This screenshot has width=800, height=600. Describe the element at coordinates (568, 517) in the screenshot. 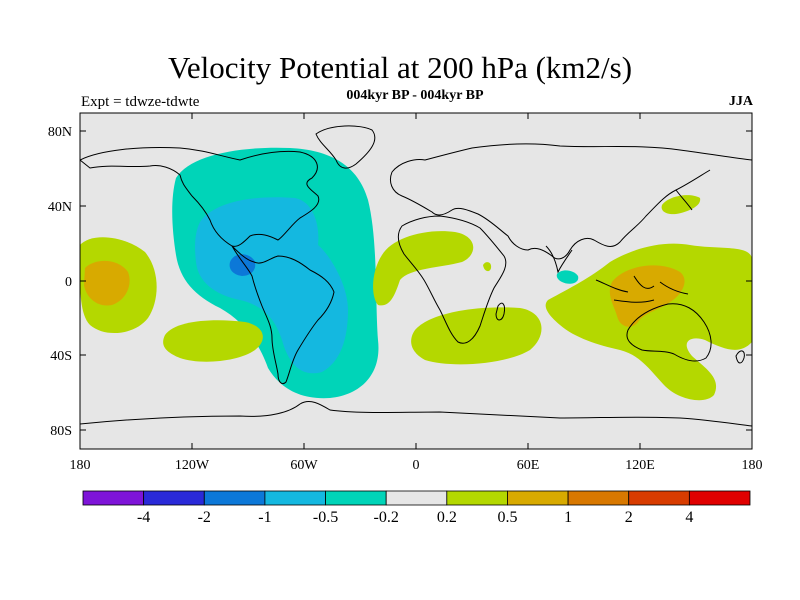

I see `colorbar-label: 1` at that location.